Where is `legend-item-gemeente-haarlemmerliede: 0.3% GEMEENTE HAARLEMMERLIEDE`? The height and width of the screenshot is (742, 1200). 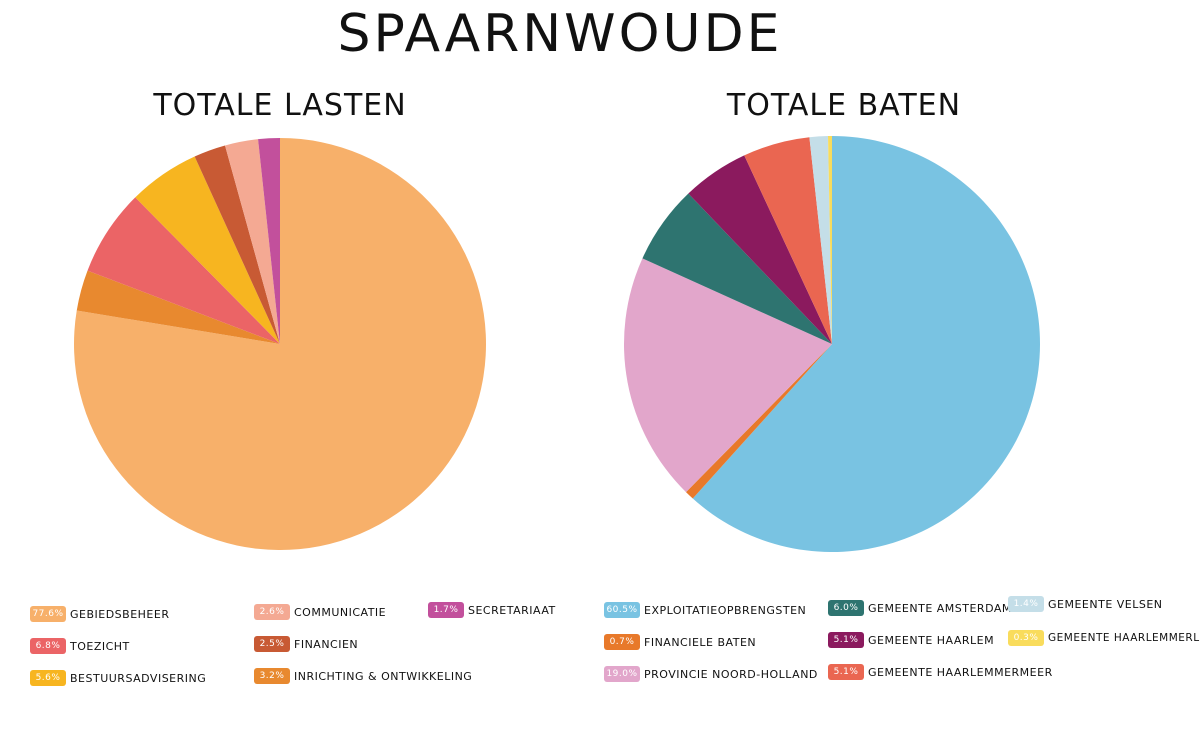 legend-item-gemeente-haarlemmerliede: 0.3% GEMEENTE HAARLEMMERLIEDE is located at coordinates (1104, 638).